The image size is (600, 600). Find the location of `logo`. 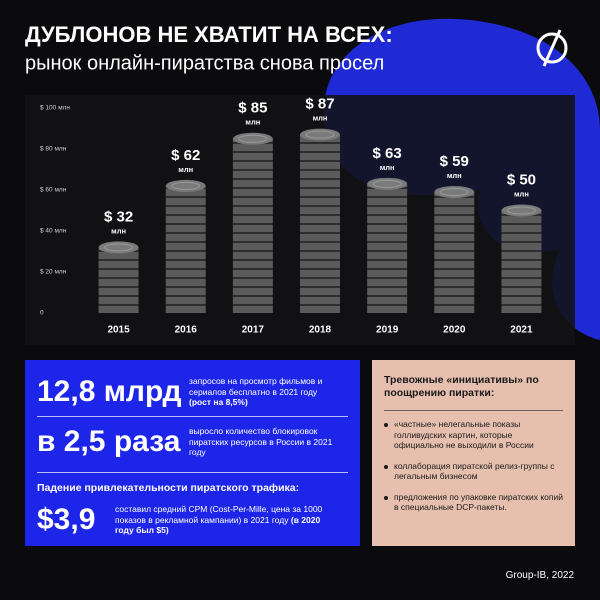

logo is located at coordinates (552, 48).